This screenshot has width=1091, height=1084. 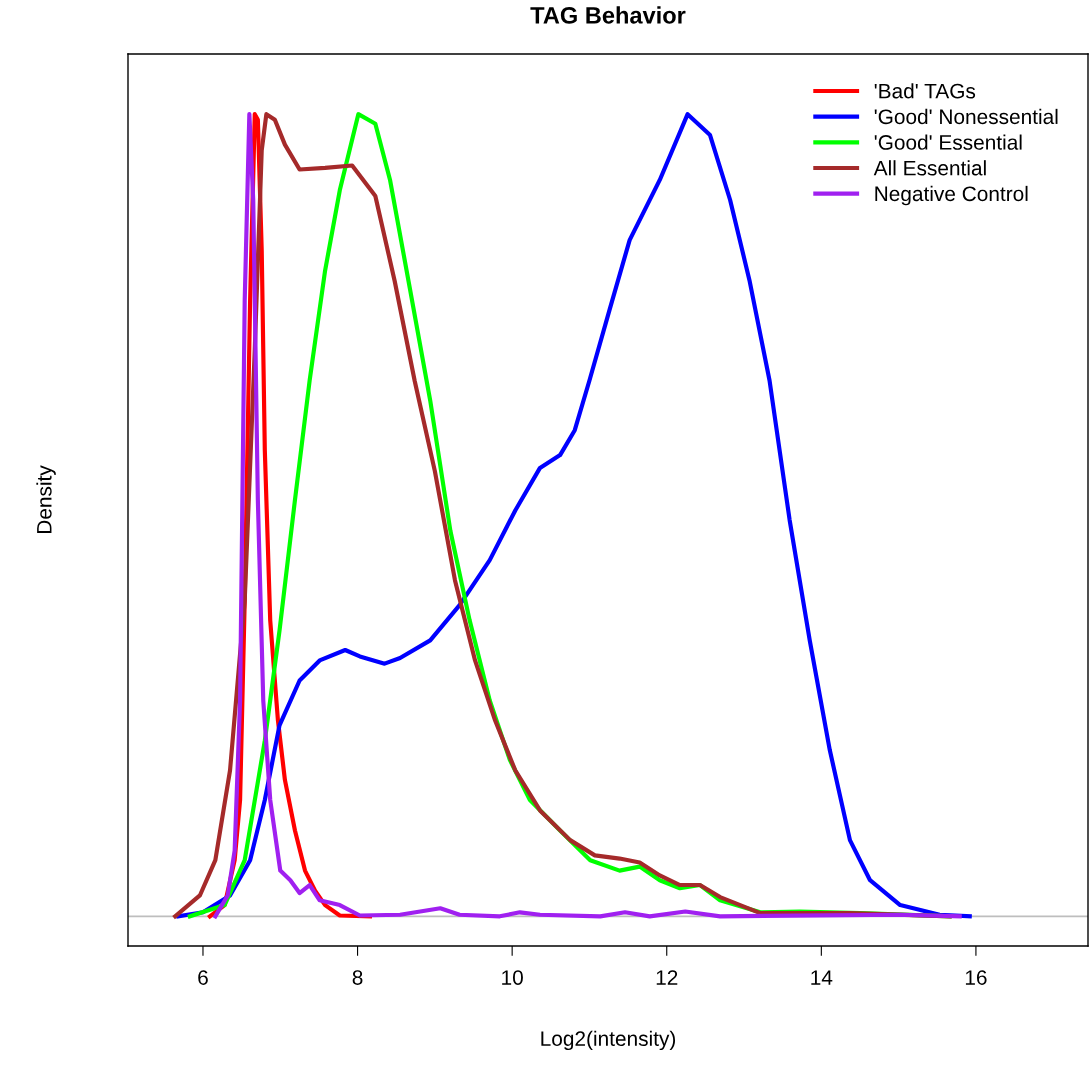 What do you see at coordinates (948, 142) in the screenshot?
I see `legend-label: 'Good' Essential` at bounding box center [948, 142].